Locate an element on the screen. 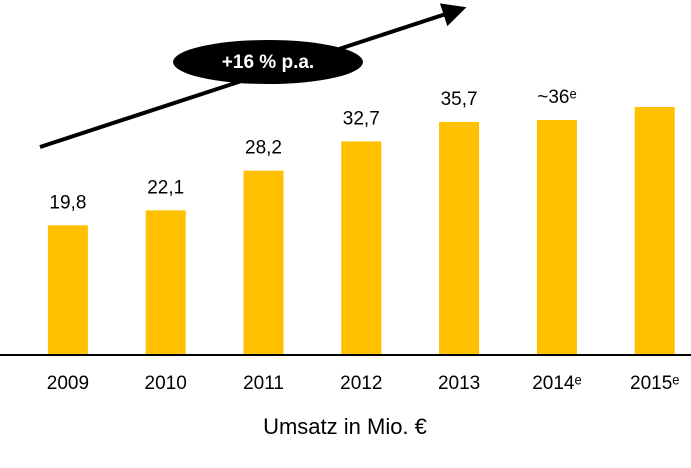 The width and height of the screenshot is (691, 468). x-tick-label: 2015ᵉ is located at coordinates (654, 383).